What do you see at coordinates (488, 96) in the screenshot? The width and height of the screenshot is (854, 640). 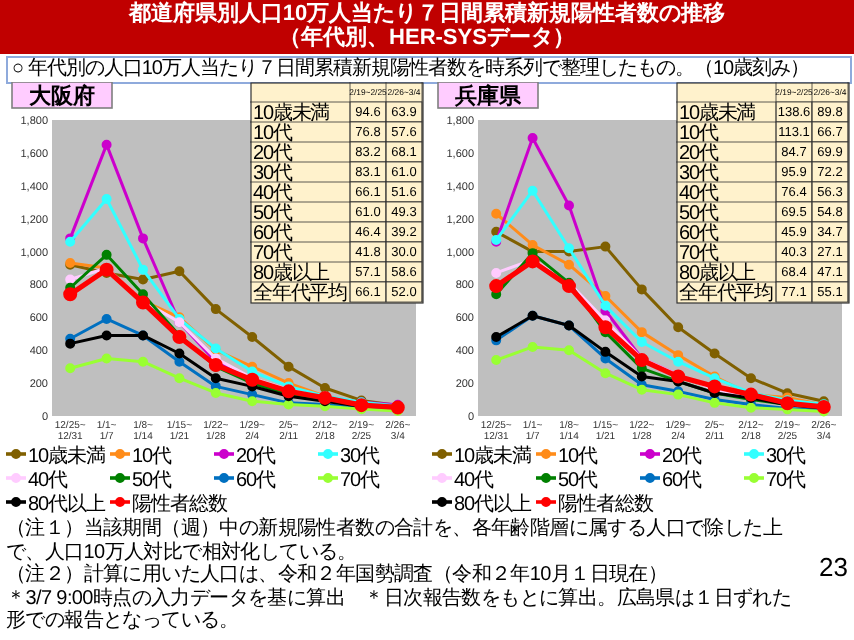 I see `chart-title: 兵庫県` at bounding box center [488, 96].